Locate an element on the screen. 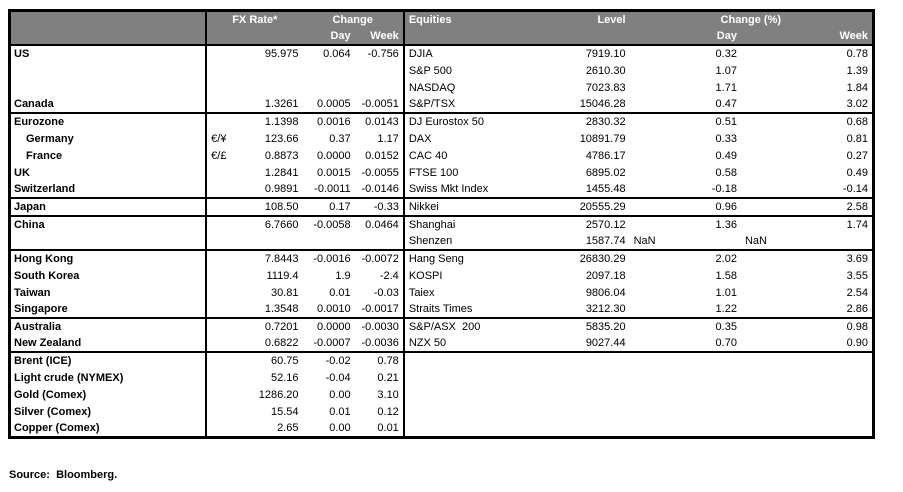 Image resolution: width=903 pixels, height=492 pixels. country-cell: Singapore is located at coordinates (108, 310).